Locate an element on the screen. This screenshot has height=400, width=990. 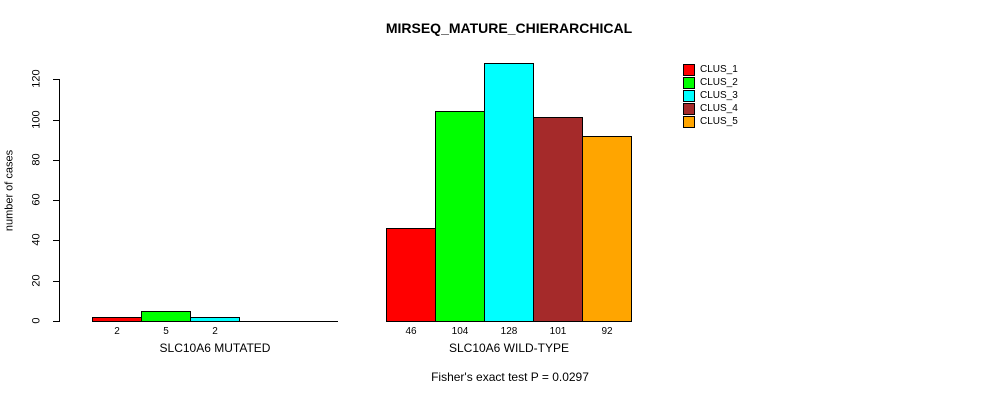
fisher-test-caption: Fisher's exact test P = 0.0297 is located at coordinates (510, 377).